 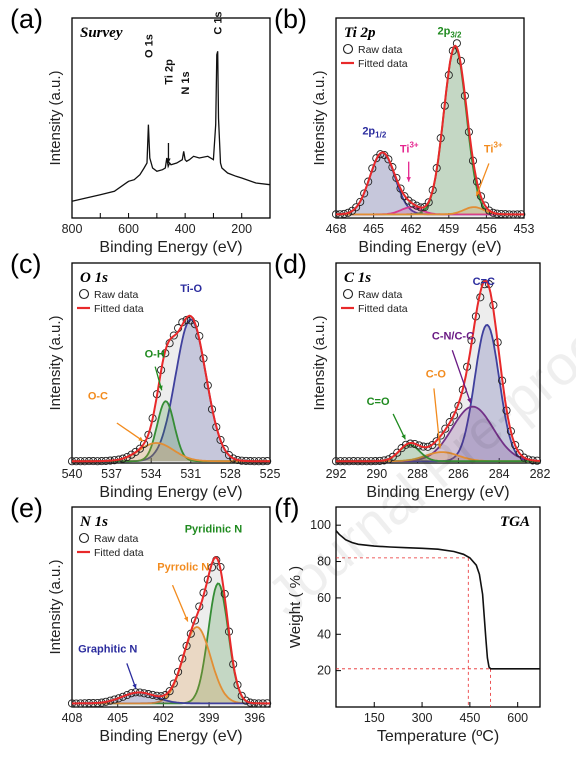 I want to click on panel-letter: (f), so click(x=286, y=508).